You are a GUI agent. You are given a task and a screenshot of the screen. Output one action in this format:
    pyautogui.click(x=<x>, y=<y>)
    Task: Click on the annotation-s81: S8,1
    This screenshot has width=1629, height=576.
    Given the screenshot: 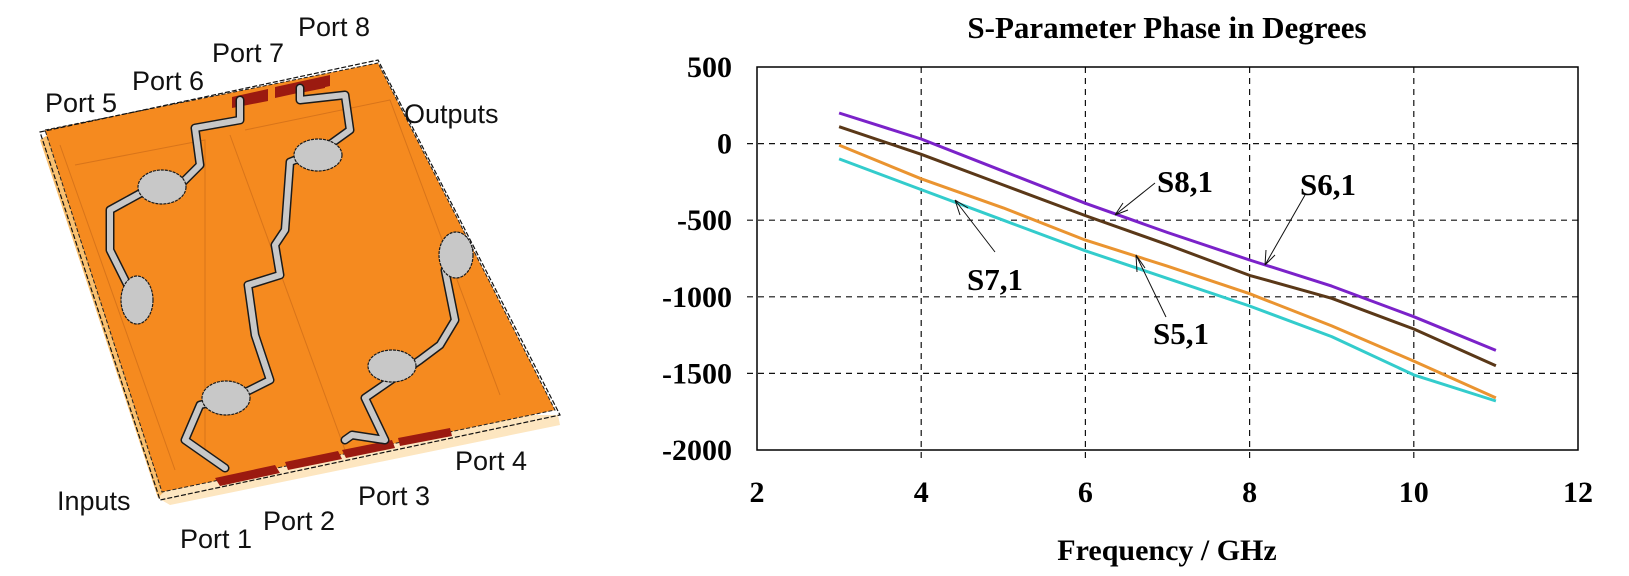 What is the action you would take?
    pyautogui.click(x=1185, y=181)
    